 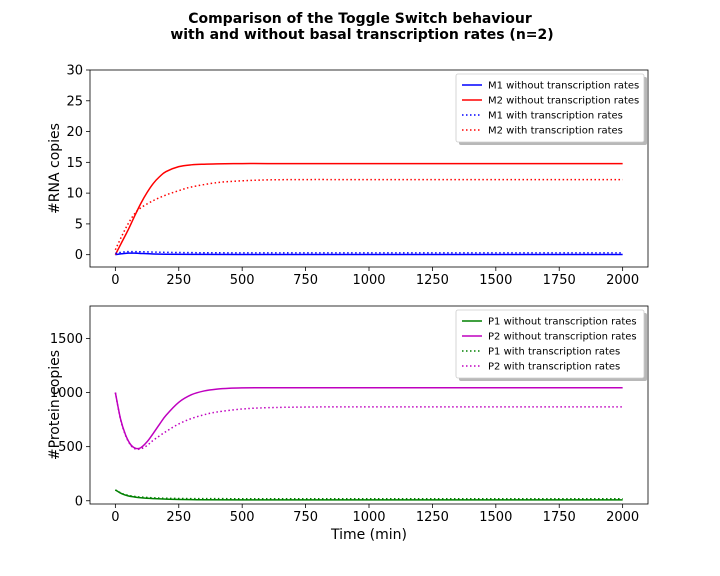 What do you see at coordinates (79, 224) in the screenshot?
I see `y-tick-label: 5` at bounding box center [79, 224].